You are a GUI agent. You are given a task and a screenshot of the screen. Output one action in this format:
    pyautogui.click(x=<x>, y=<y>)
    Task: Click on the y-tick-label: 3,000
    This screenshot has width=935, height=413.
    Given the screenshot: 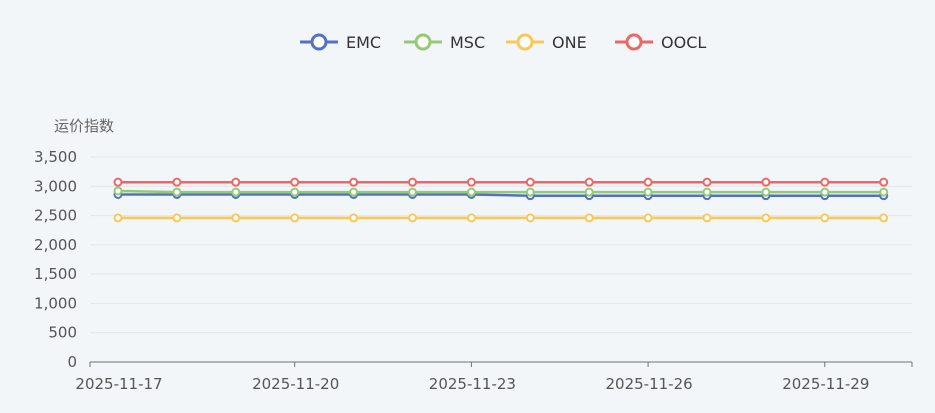 What is the action you would take?
    pyautogui.click(x=55, y=186)
    